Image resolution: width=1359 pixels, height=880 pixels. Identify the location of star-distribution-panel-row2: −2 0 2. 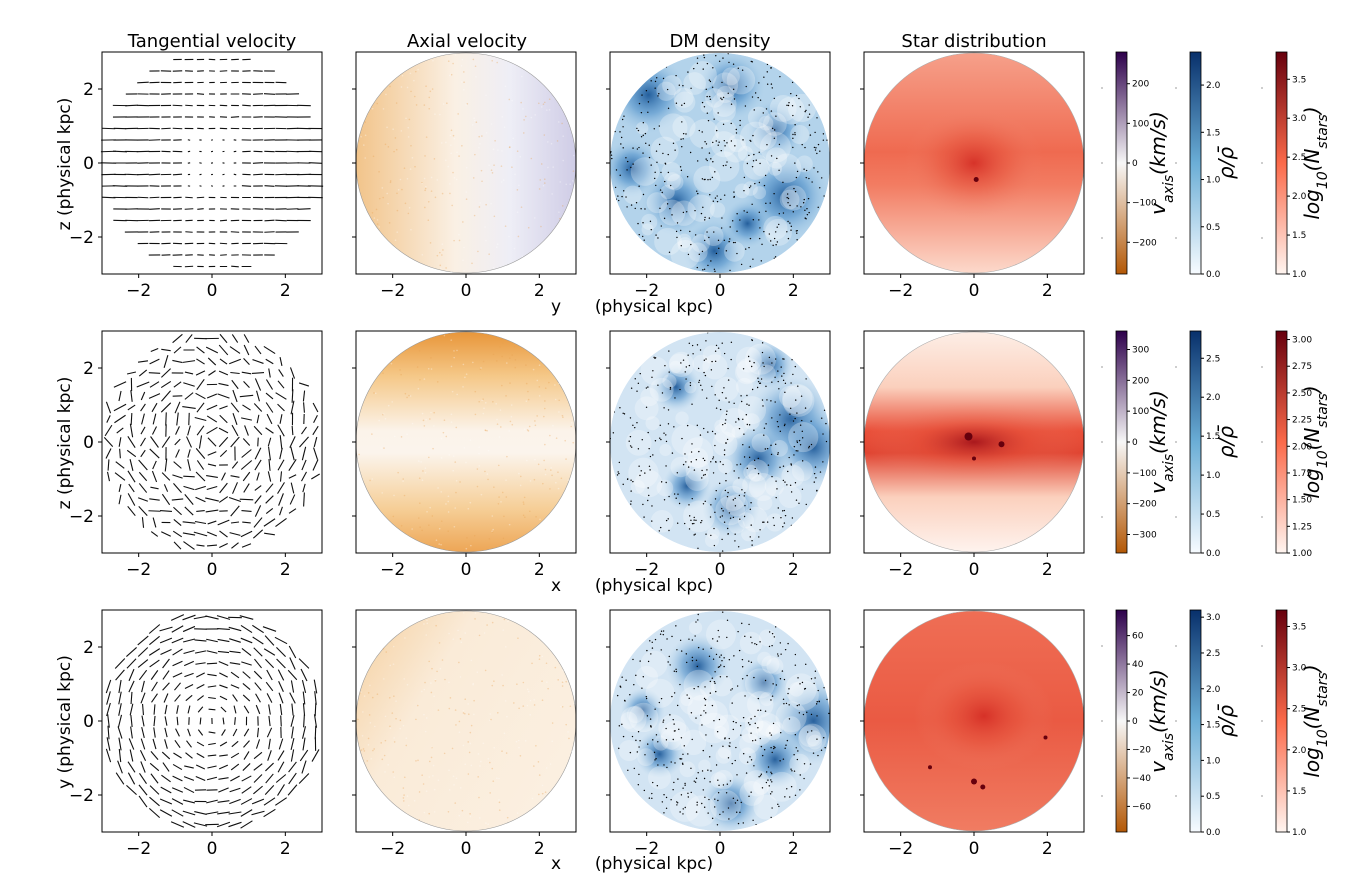
(972, 455).